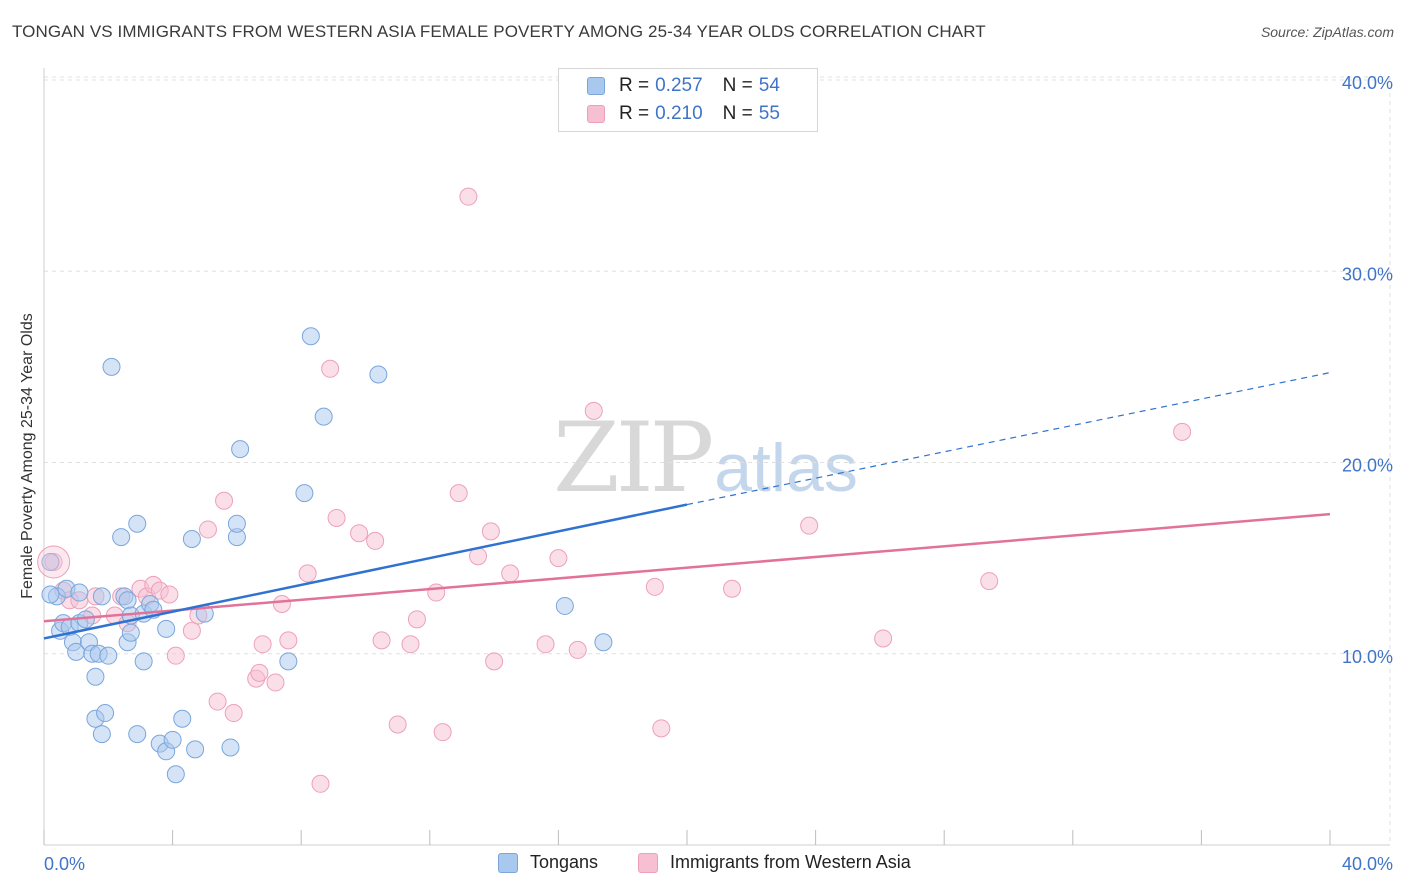 The height and width of the screenshot is (892, 1406). Describe the element at coordinates (1008, 439) in the screenshot. I see `trendline-tongans-extension` at that location.